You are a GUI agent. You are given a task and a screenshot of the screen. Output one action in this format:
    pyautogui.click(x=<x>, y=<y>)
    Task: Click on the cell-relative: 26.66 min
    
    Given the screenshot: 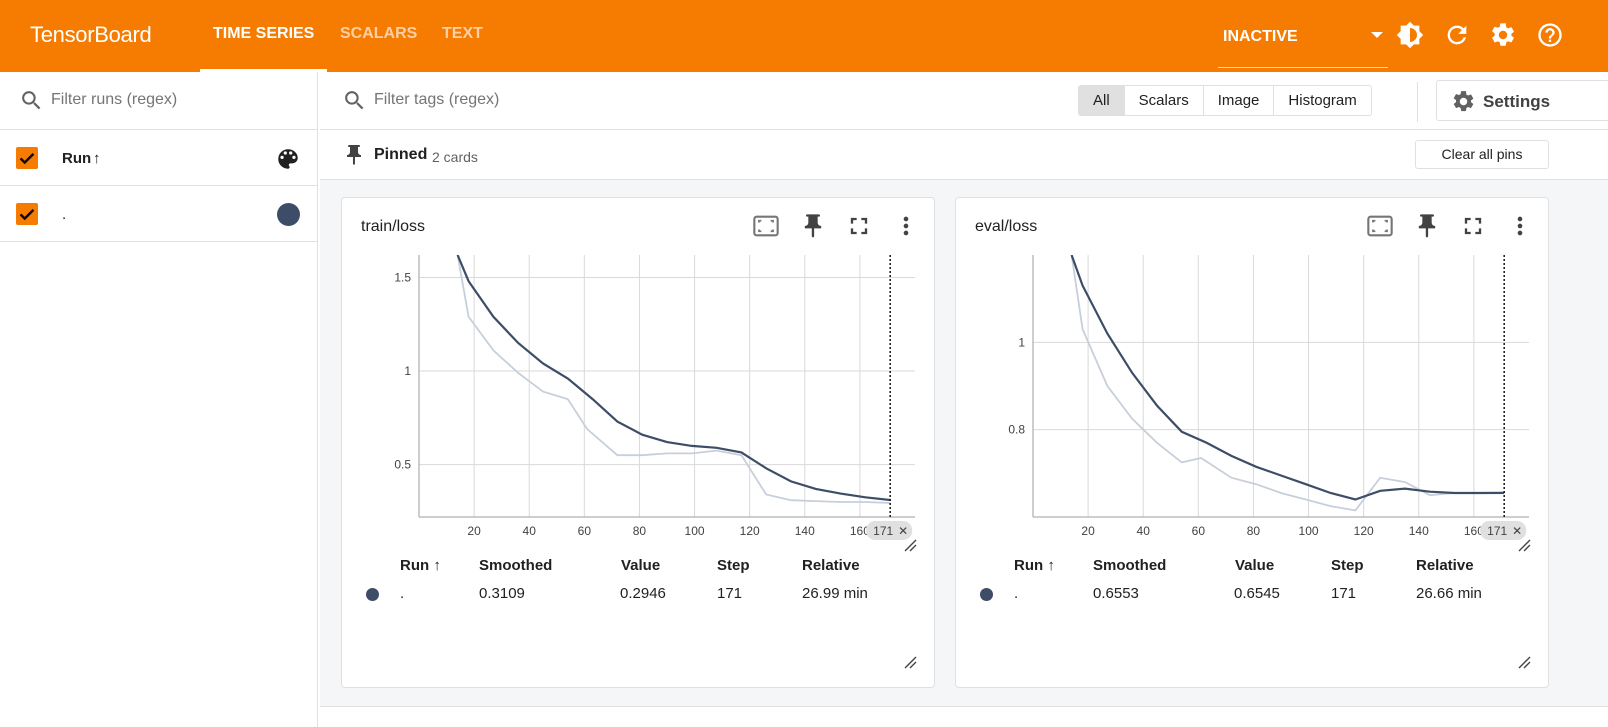 What is the action you would take?
    pyautogui.click(x=1449, y=593)
    